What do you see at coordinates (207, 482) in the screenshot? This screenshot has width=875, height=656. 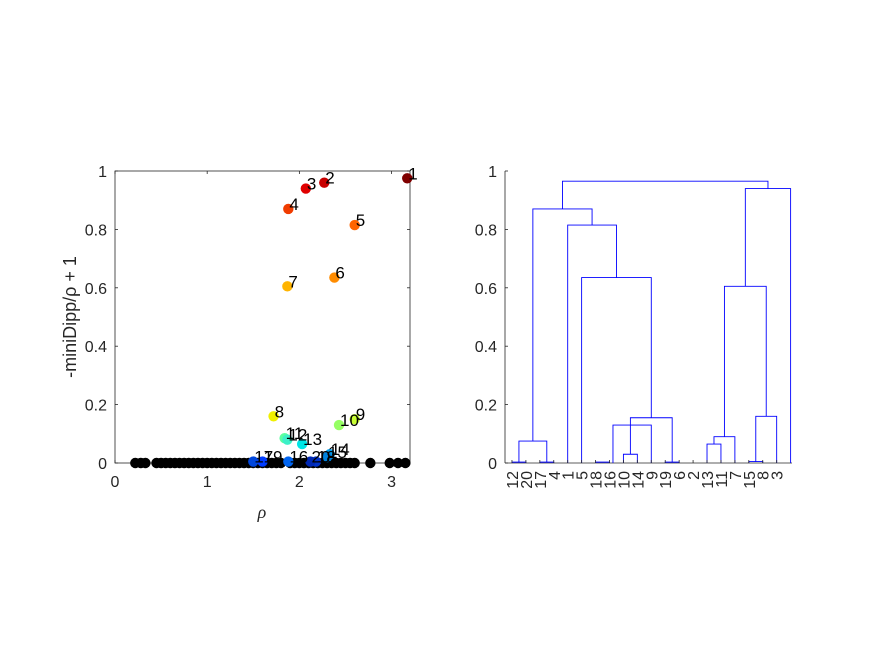 I see `scatter-x-tick-label: 1` at bounding box center [207, 482].